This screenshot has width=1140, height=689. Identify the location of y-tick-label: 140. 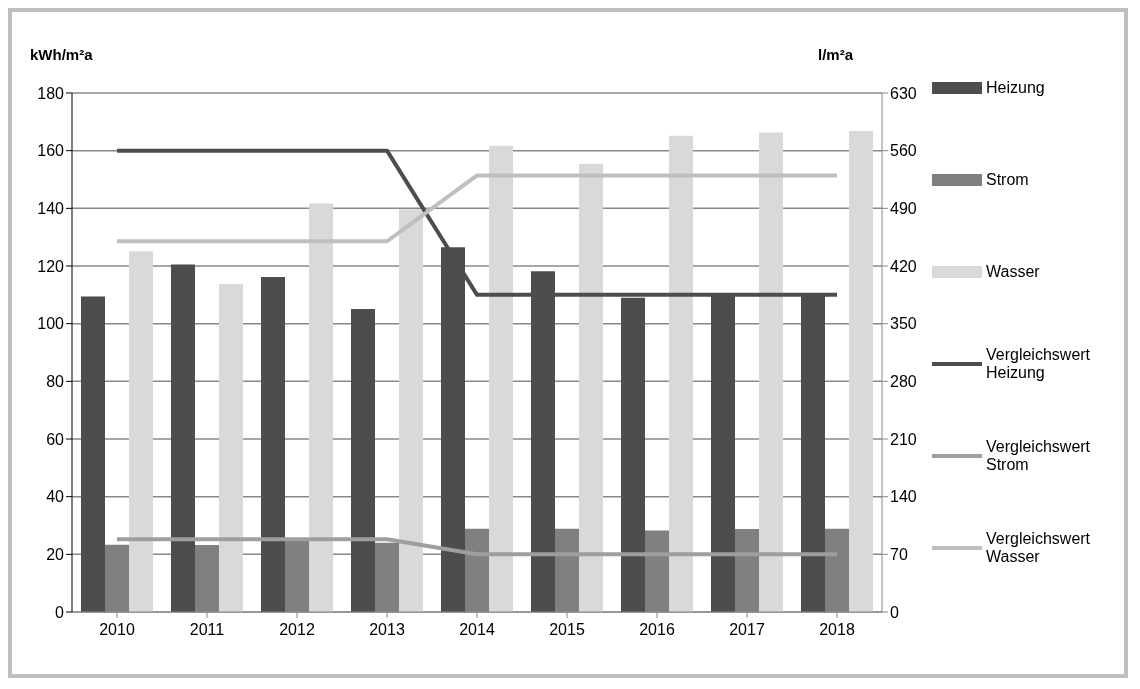
(51, 209).